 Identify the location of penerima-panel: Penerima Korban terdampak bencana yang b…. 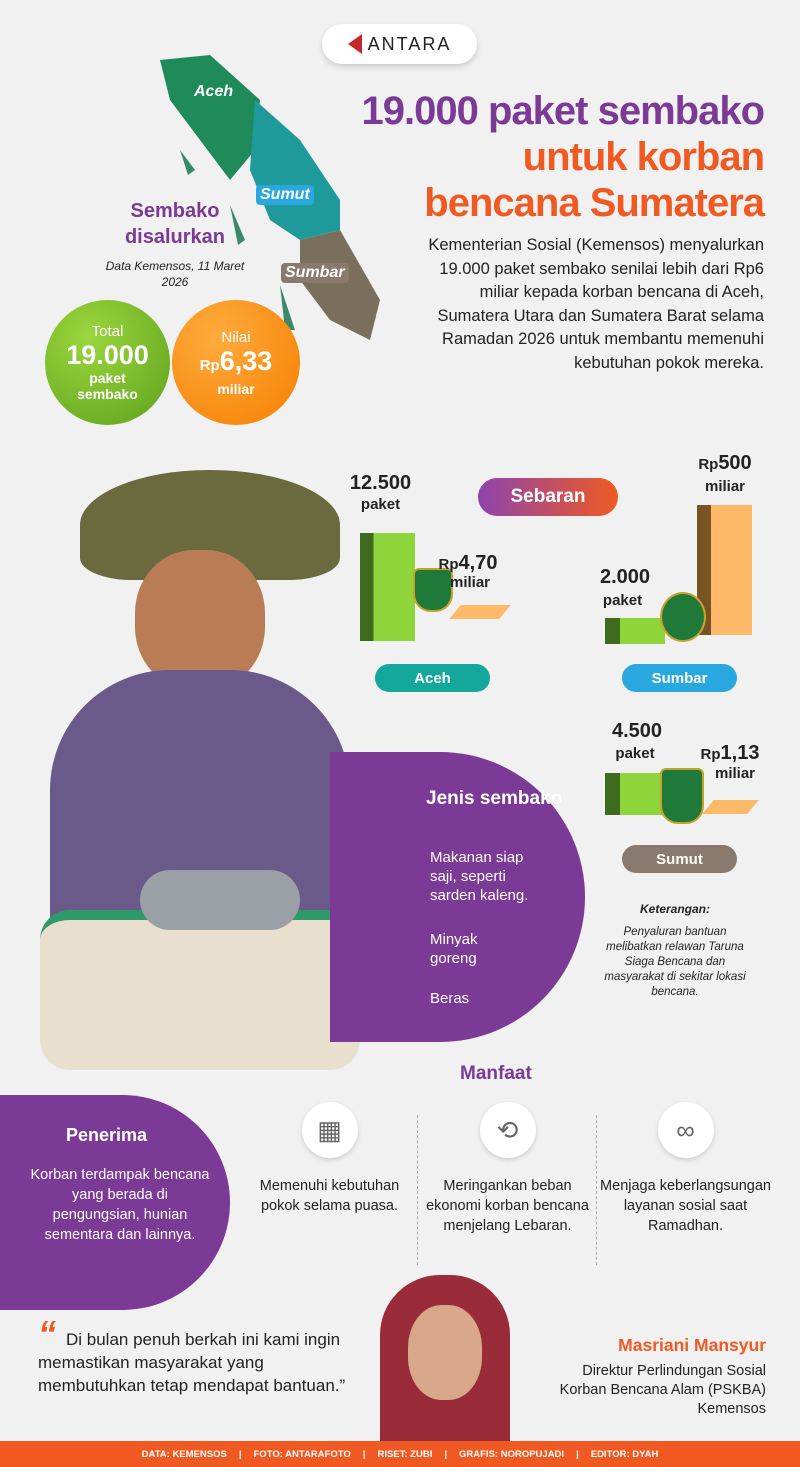
(115, 1202).